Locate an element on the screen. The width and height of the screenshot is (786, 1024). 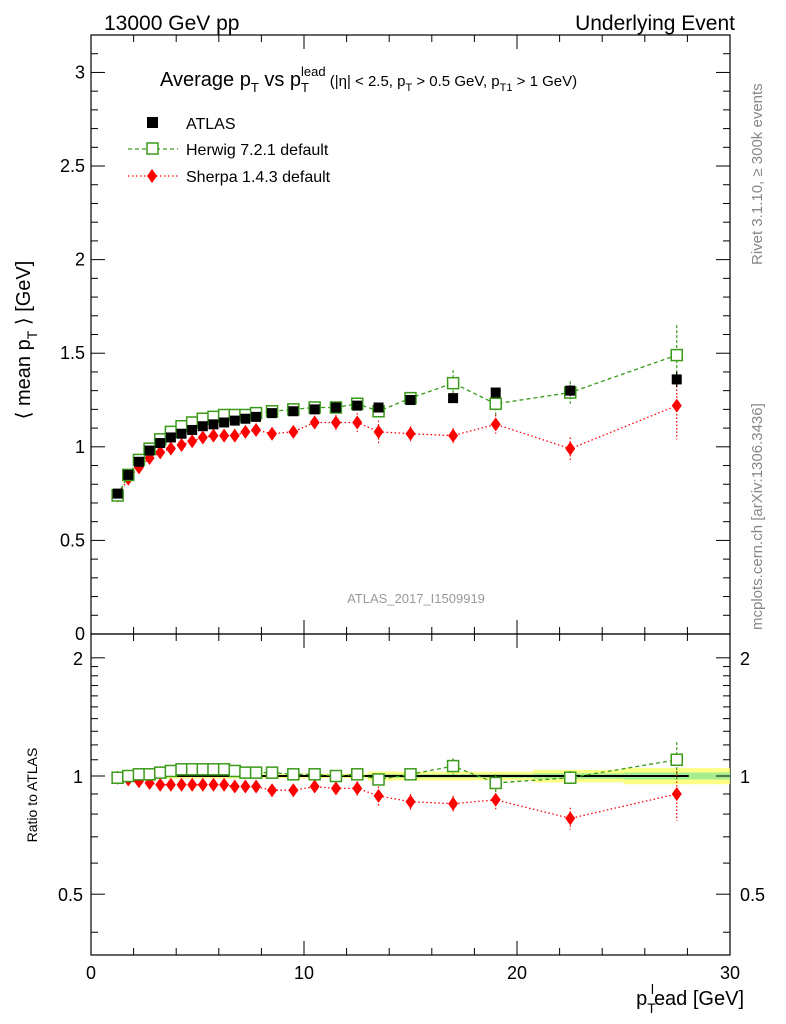
x-tick-label: 20 is located at coordinates (517, 973).